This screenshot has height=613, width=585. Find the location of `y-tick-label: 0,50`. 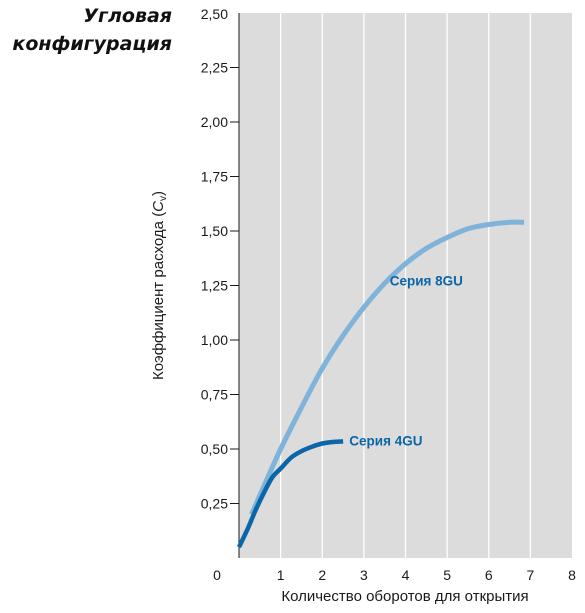

y-tick-label: 0,50 is located at coordinates (214, 449).